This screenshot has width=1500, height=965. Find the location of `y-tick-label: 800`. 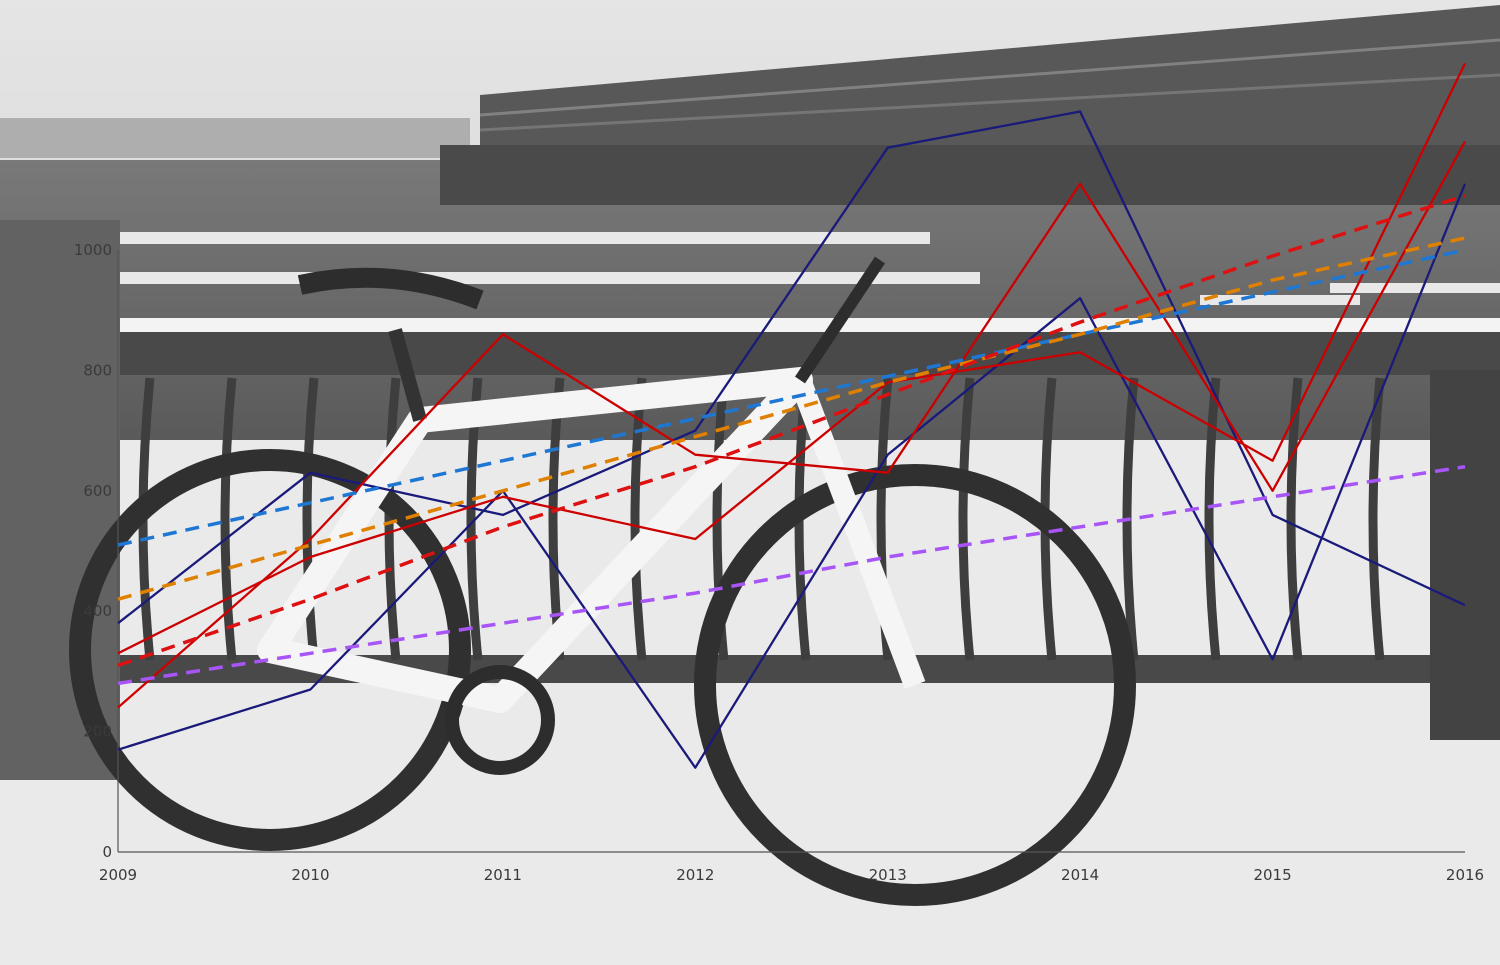

y-tick-label: 800 is located at coordinates (97, 370).